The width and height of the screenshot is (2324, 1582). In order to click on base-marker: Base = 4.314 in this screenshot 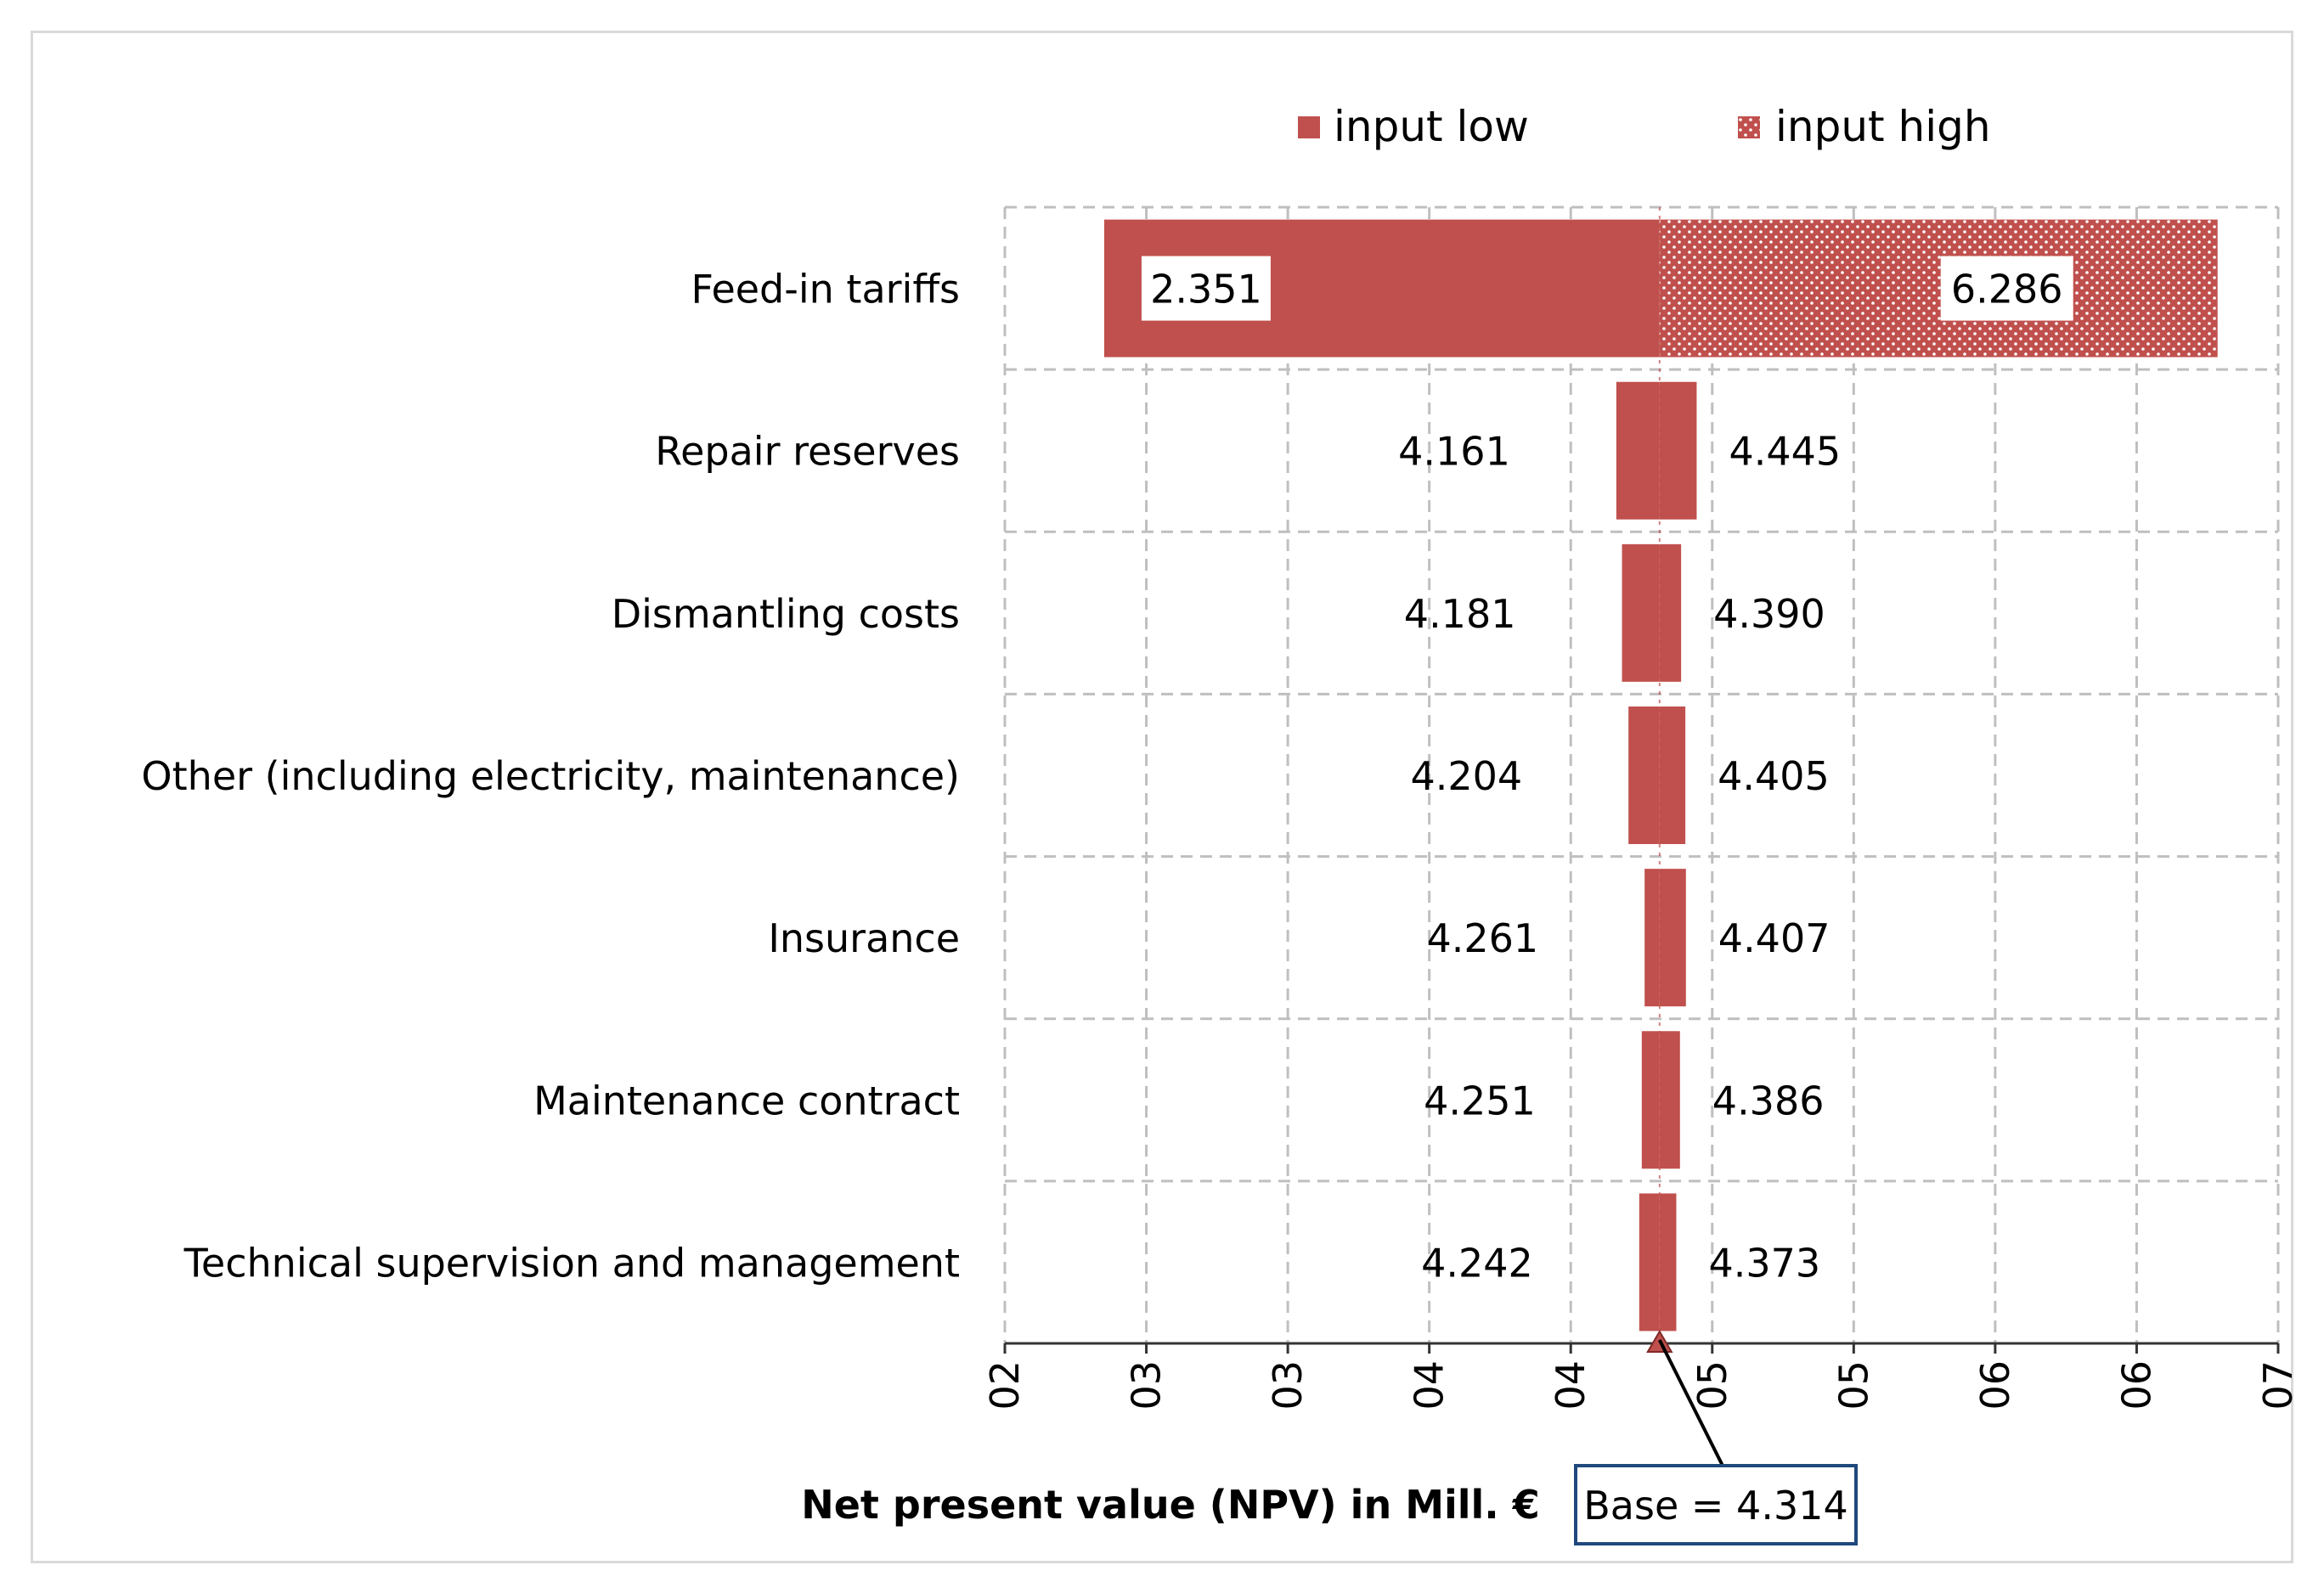, I will do `click(1716, 876)`.